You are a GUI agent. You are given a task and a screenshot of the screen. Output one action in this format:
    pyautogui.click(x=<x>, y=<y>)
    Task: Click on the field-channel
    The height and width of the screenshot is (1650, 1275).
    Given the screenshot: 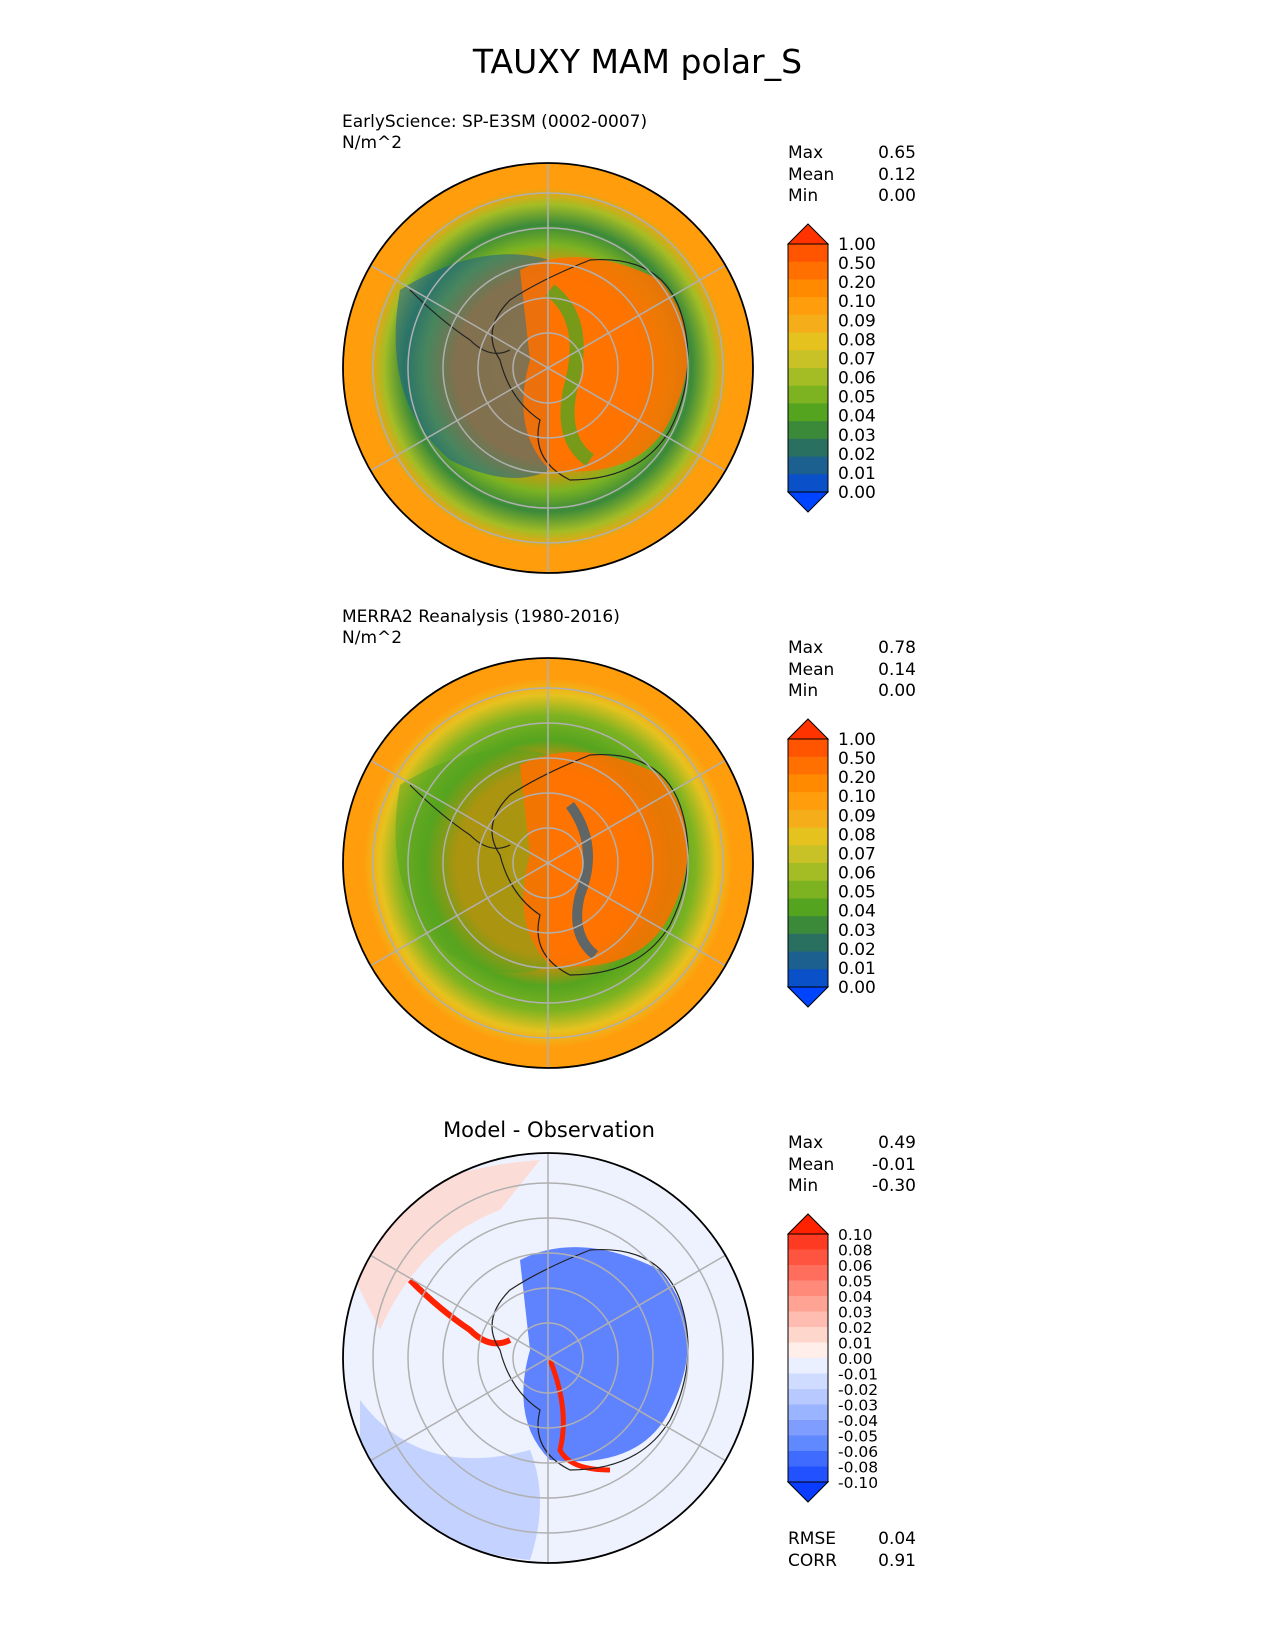 What is the action you would take?
    pyautogui.click(x=570, y=375)
    